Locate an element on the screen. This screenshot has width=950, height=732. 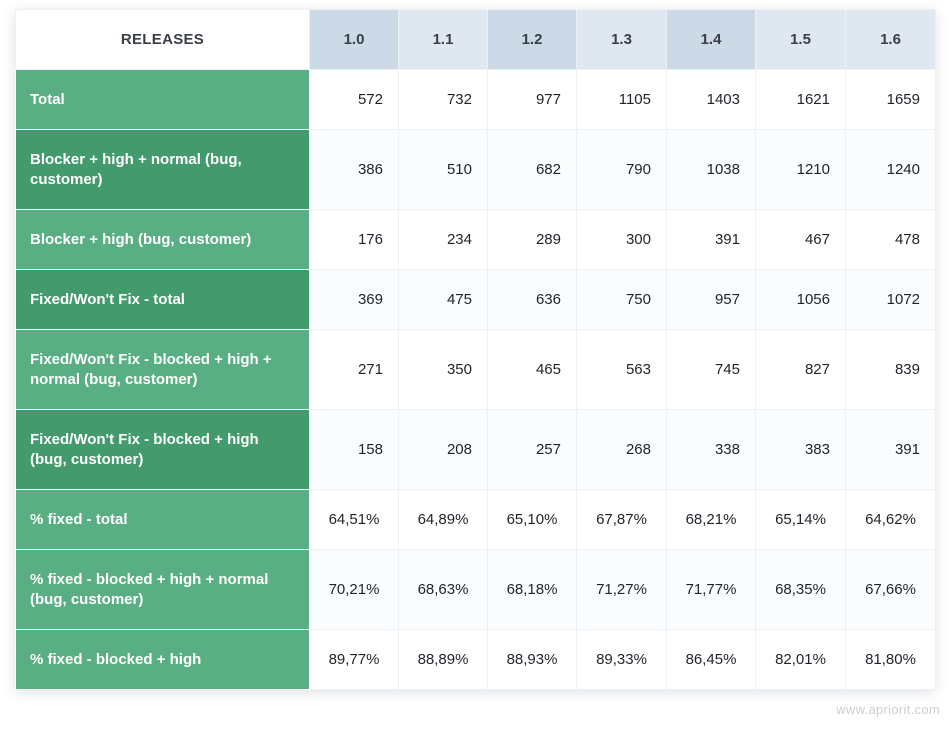
table-cell: 68,18% is located at coordinates (532, 589).